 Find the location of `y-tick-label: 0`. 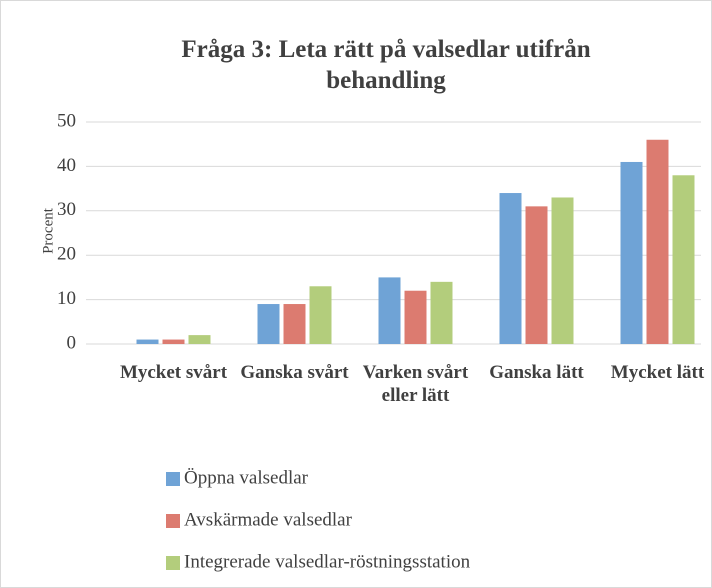

y-tick-label: 0 is located at coordinates (72, 342).